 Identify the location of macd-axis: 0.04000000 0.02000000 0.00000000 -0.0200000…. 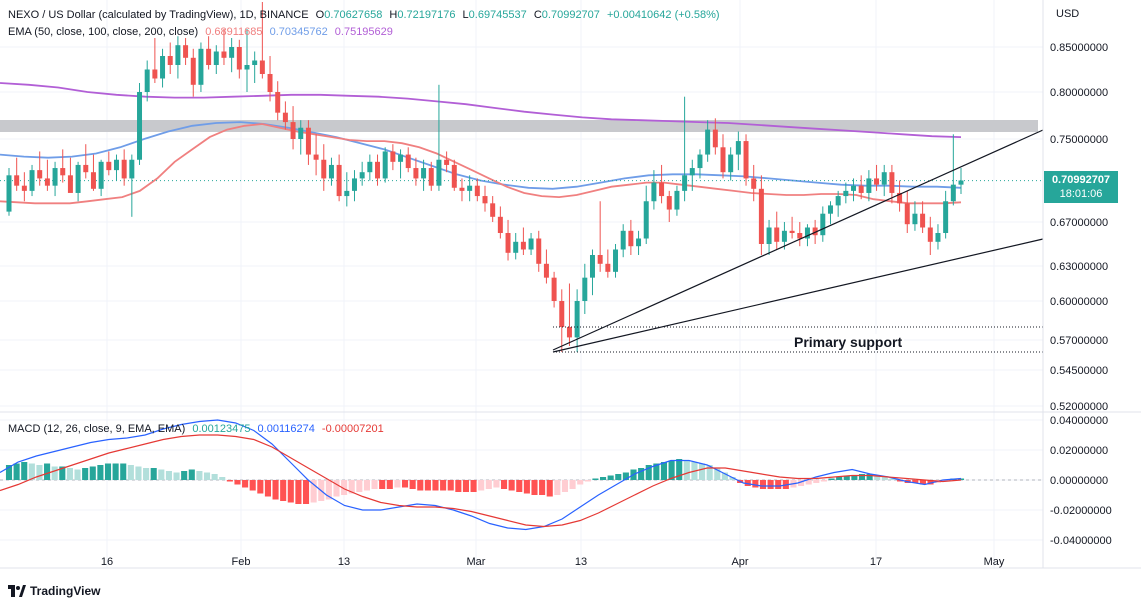
(1081, 481).